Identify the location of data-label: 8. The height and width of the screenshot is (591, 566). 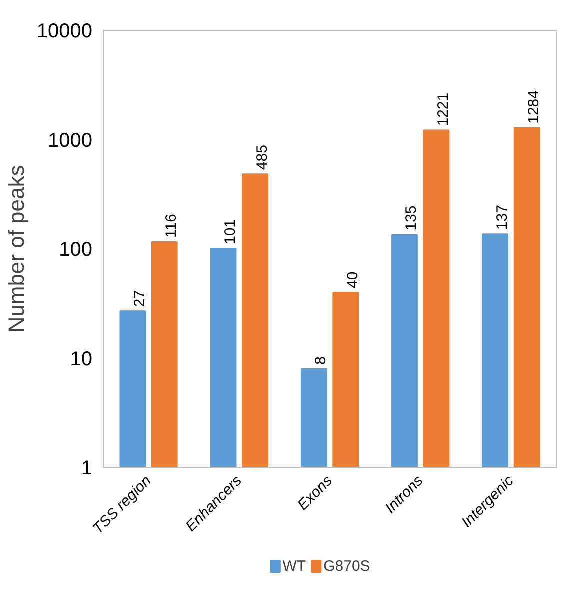
(321, 360).